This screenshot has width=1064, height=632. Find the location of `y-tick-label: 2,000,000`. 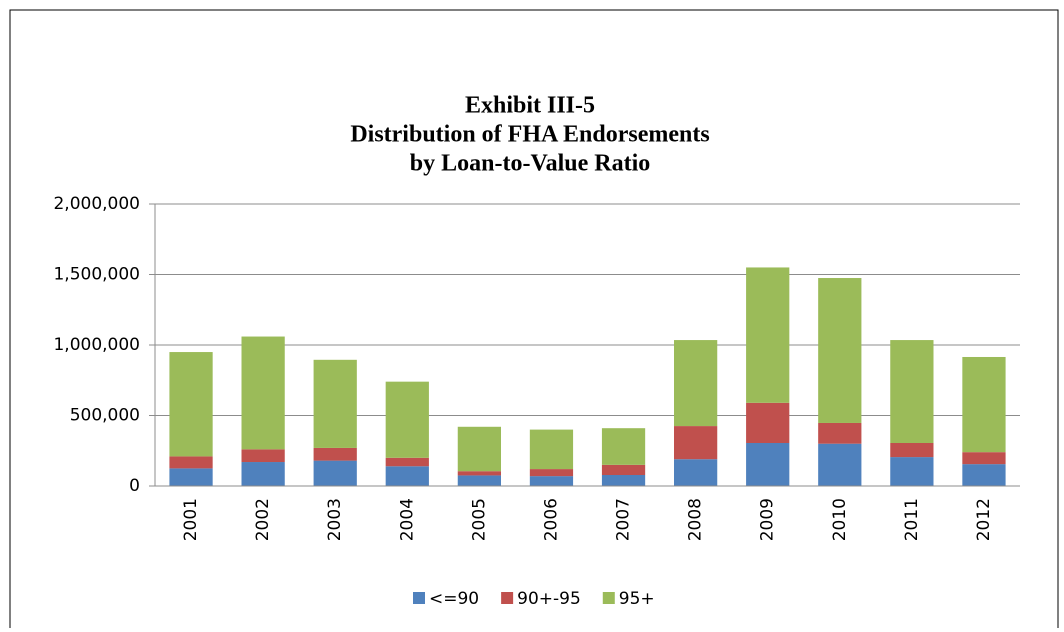

y-tick-label: 2,000,000 is located at coordinates (96, 204).